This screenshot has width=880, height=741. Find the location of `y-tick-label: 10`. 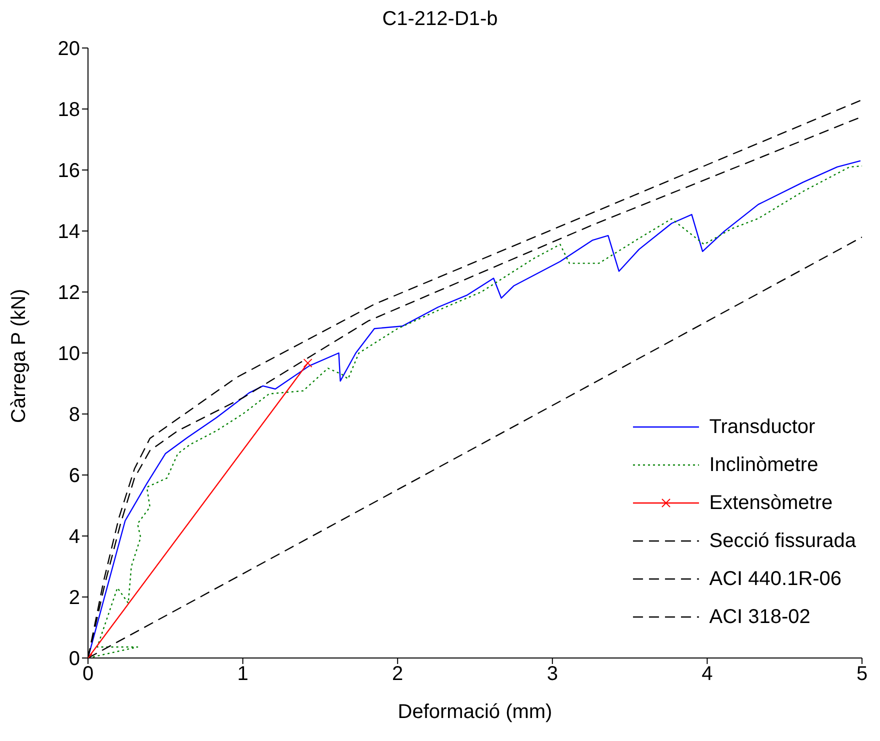

y-tick-label: 10 is located at coordinates (69, 354).